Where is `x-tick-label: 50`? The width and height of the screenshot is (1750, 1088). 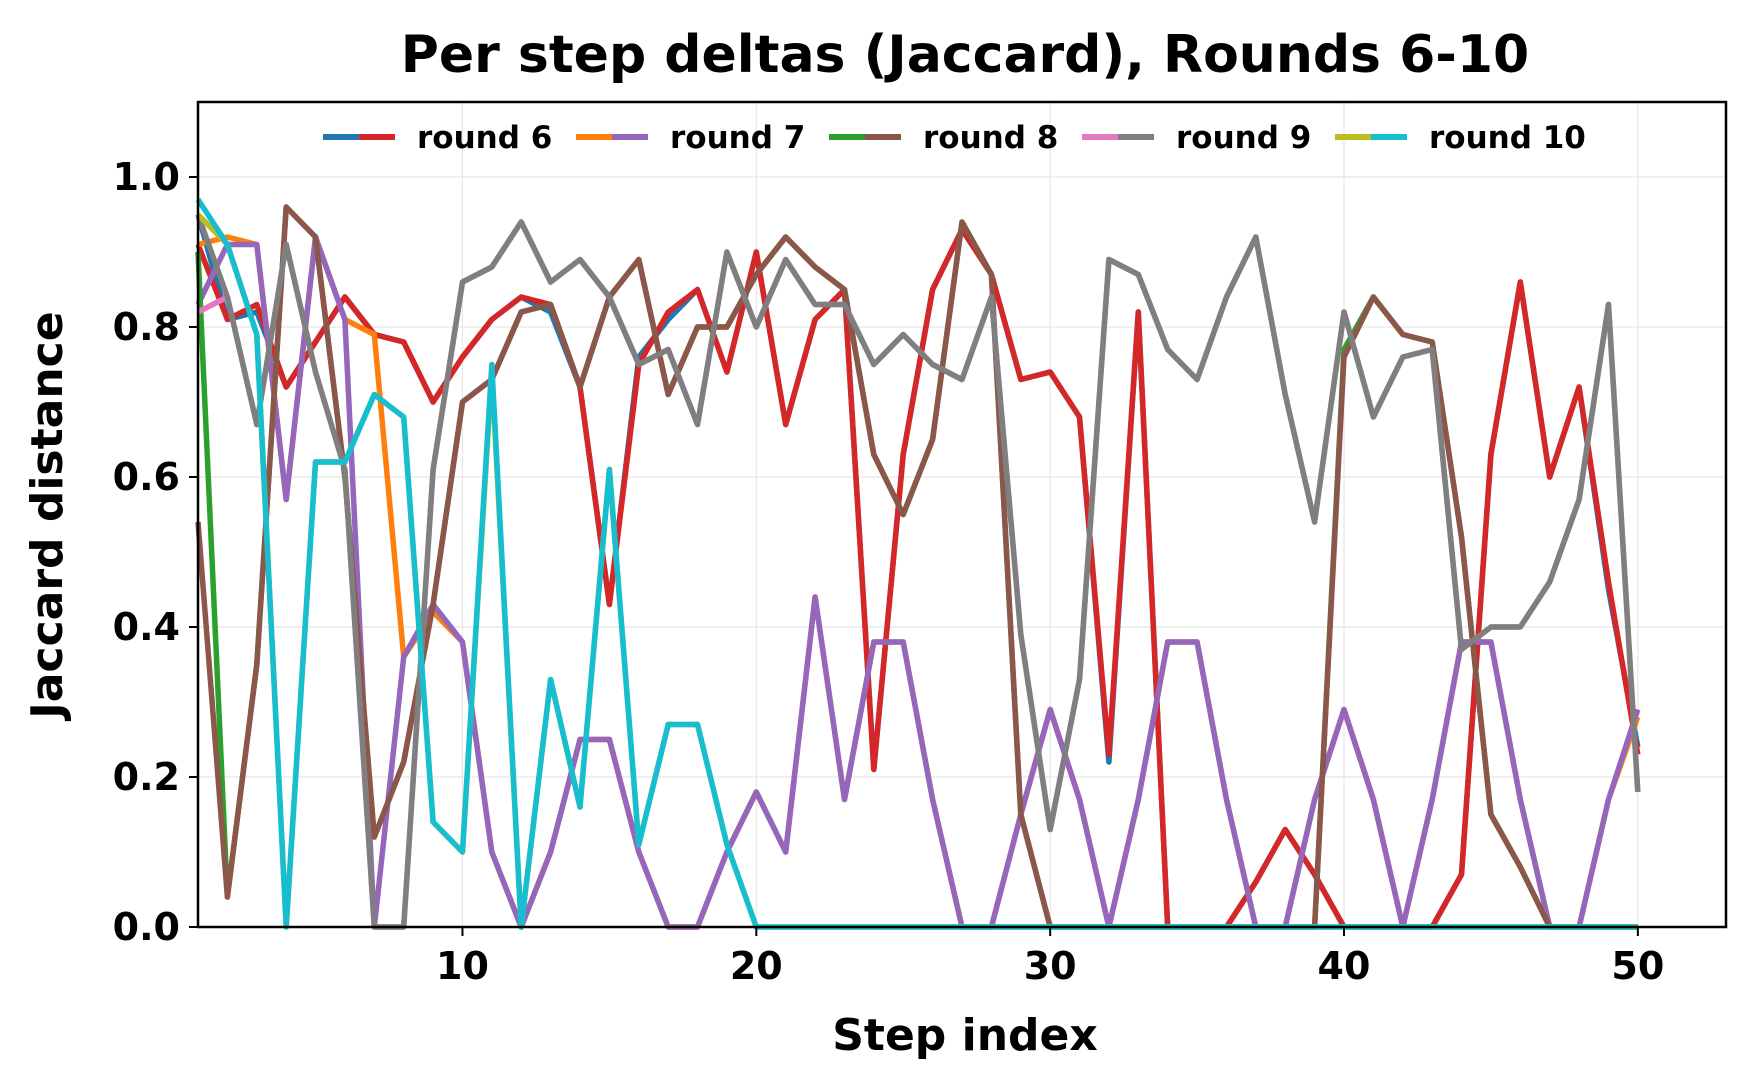
x-tick-label: 50 is located at coordinates (1637, 966).